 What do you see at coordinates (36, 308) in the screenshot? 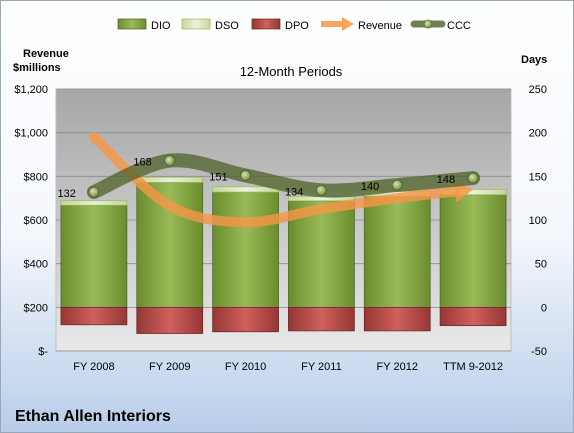
I see `left-tick-label: $200` at bounding box center [36, 308].